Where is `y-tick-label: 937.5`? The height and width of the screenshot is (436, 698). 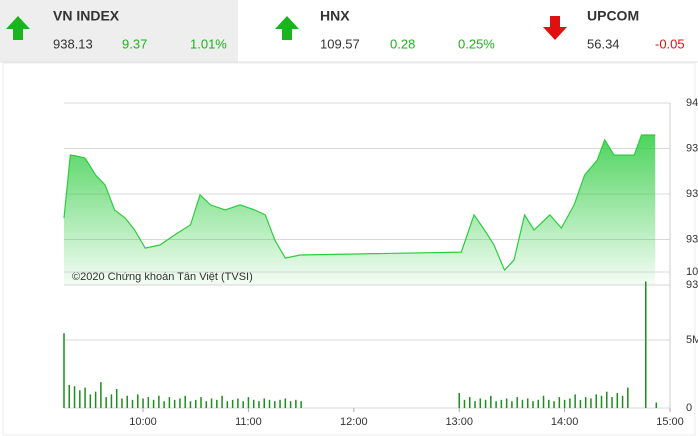 y-tick-label: 937.5 is located at coordinates (692, 148).